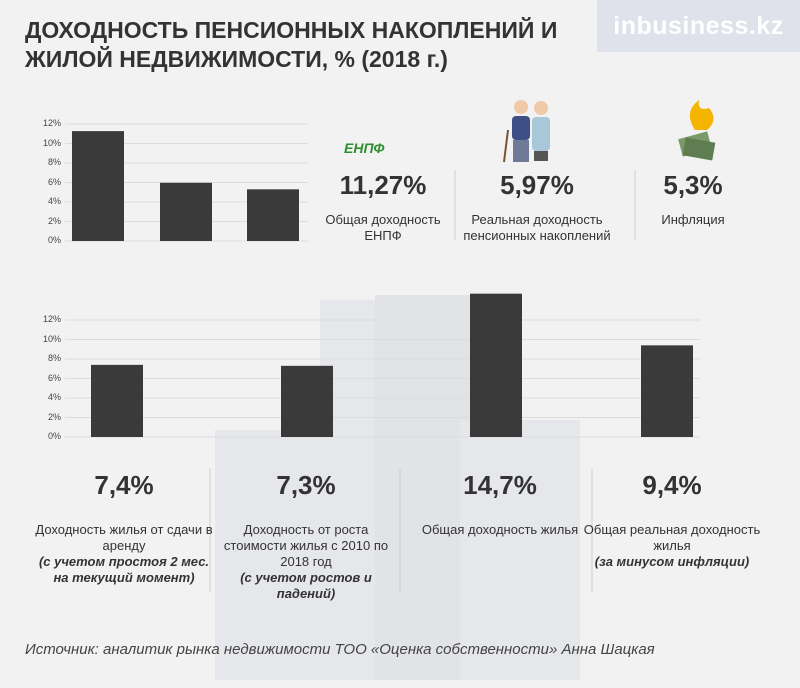 Image resolution: width=800 pixels, height=688 pixels. What do you see at coordinates (124, 537) in the screenshot?
I see `category-text: Доходность жилья от сдачи в аренду` at bounding box center [124, 537].